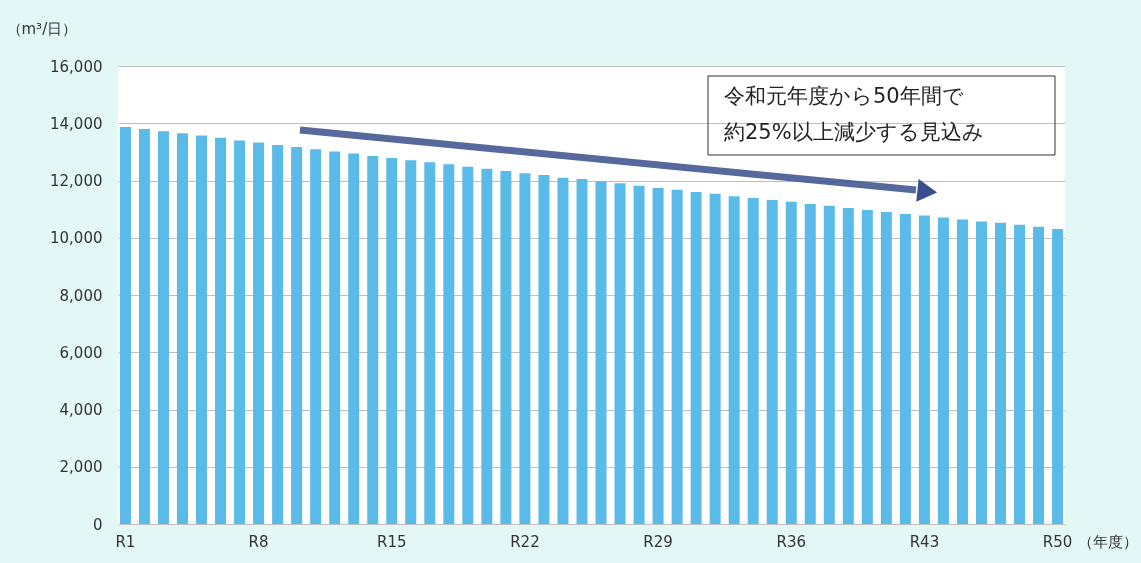  I want to click on y-tick-label: 0, so click(97, 524).